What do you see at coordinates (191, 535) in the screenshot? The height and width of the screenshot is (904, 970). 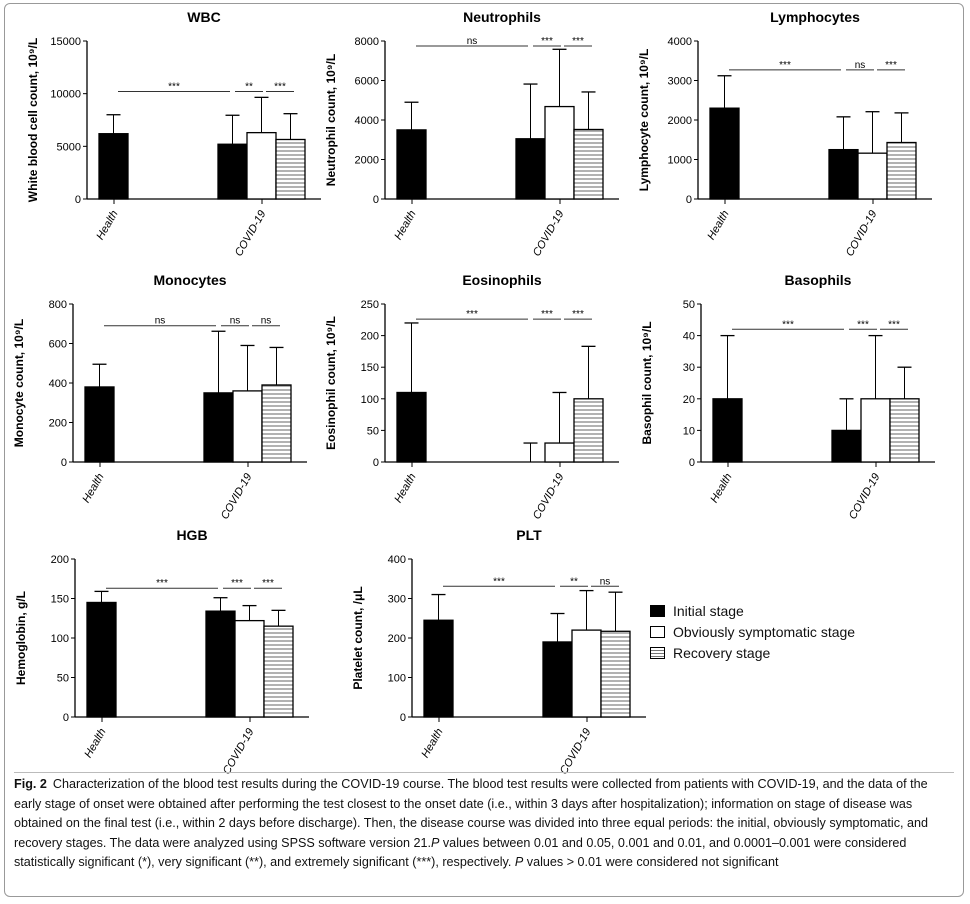 I see `chart-title: HGB` at bounding box center [191, 535].